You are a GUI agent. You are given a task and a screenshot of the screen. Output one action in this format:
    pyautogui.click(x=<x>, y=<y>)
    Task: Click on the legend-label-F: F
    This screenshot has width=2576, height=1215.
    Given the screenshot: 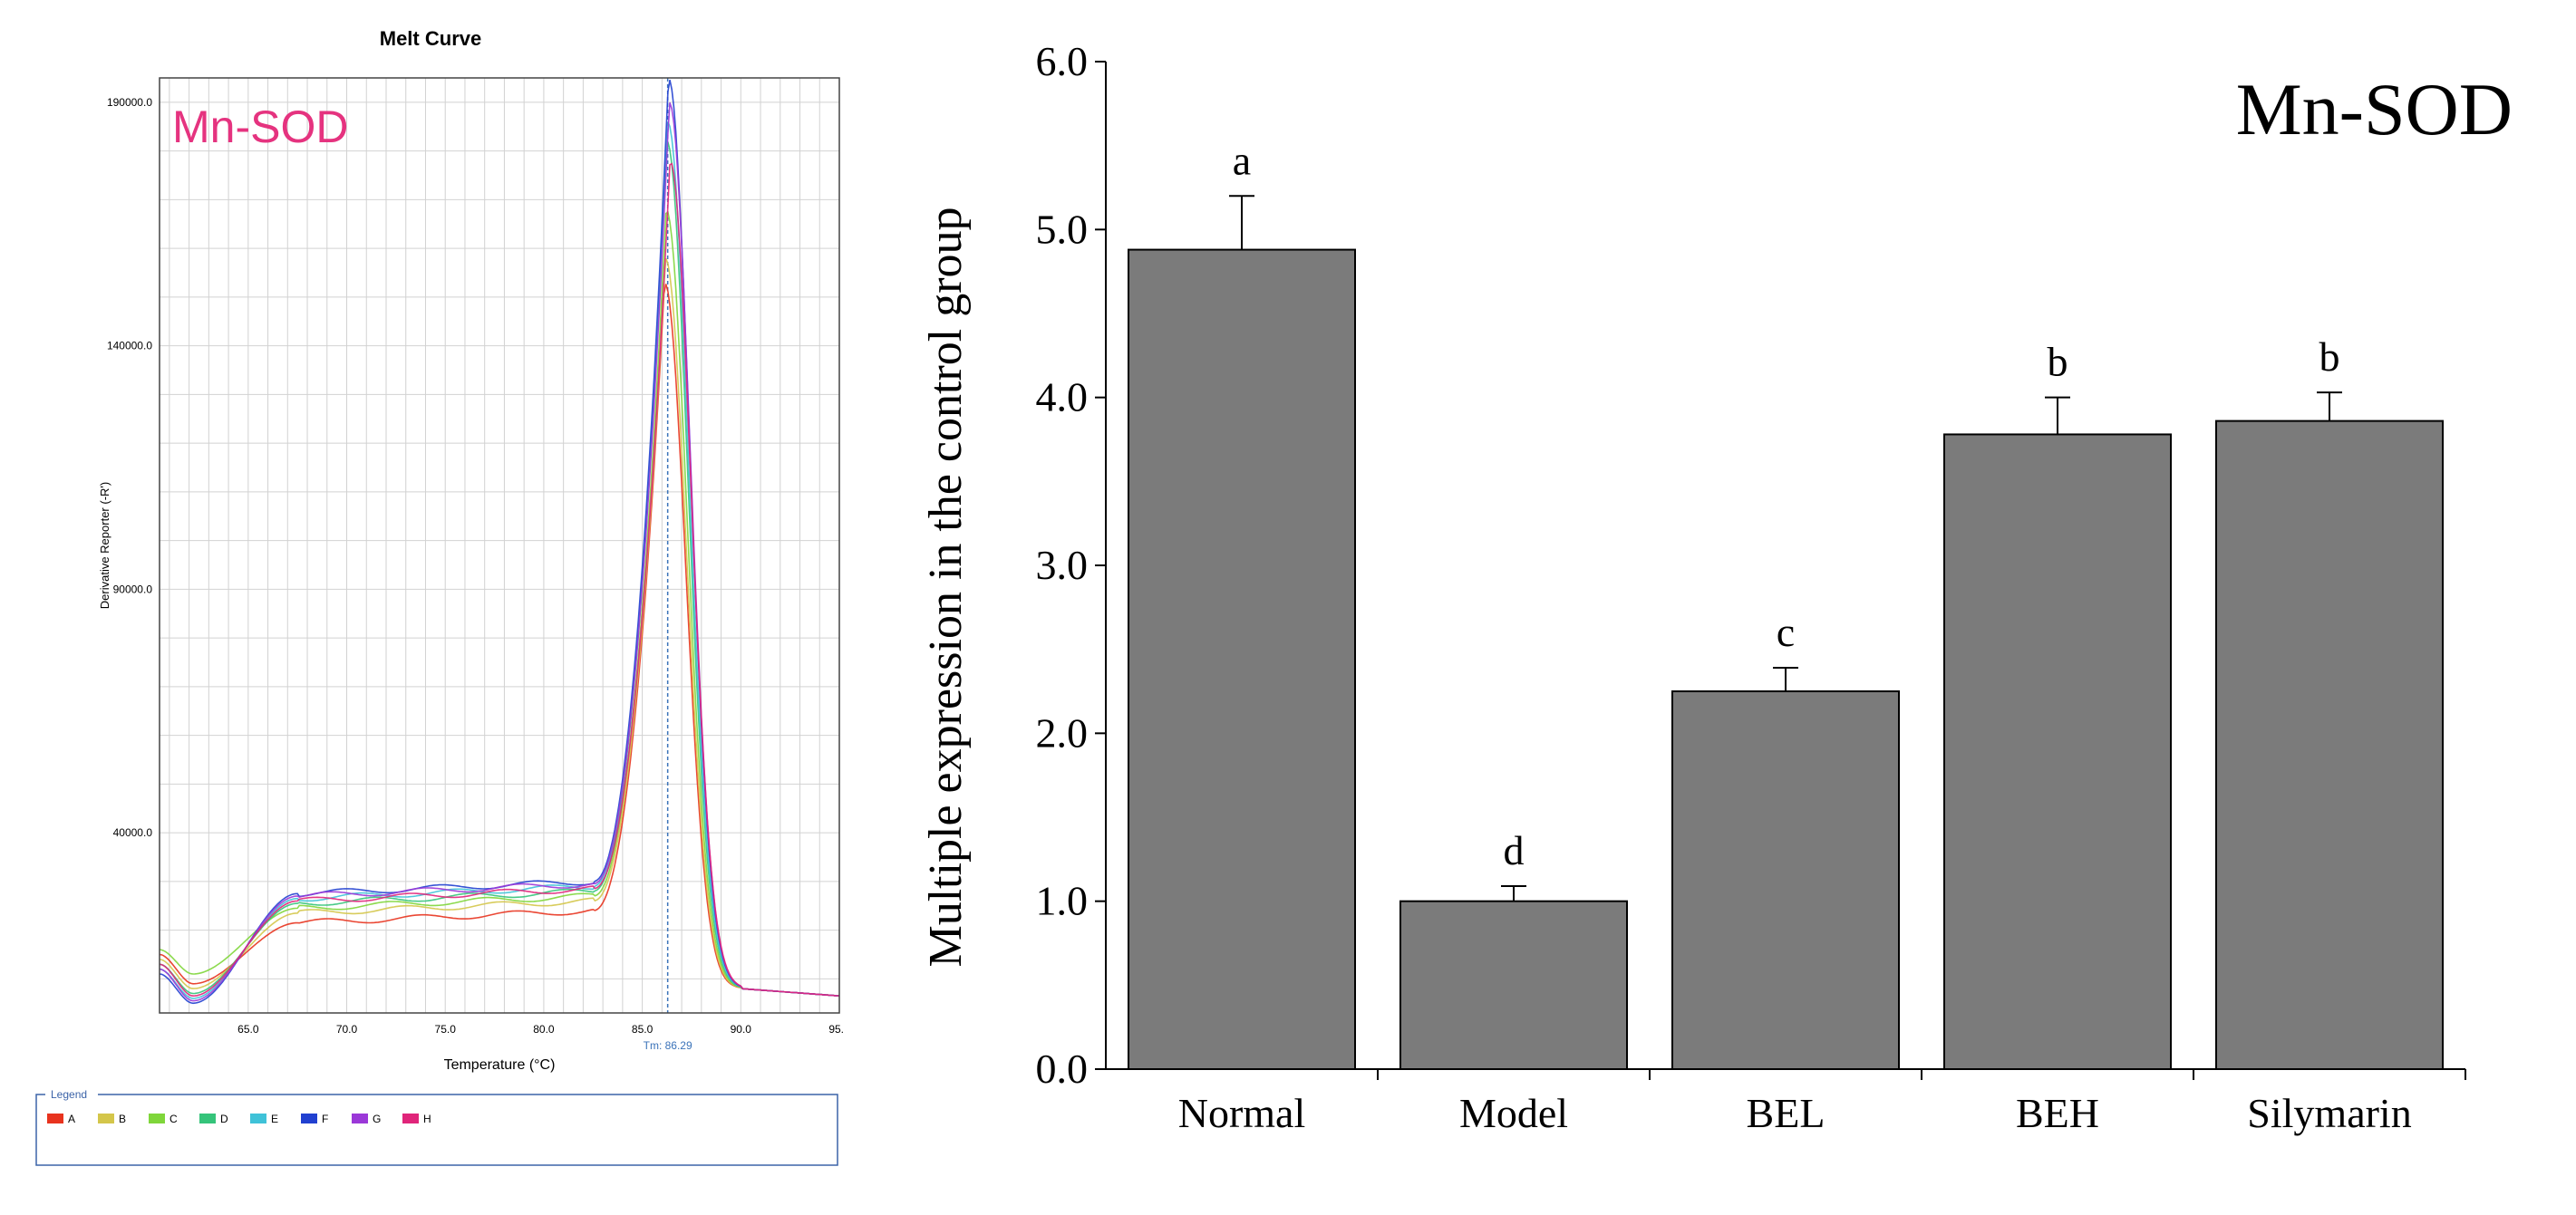 What is the action you would take?
    pyautogui.click(x=325, y=1119)
    